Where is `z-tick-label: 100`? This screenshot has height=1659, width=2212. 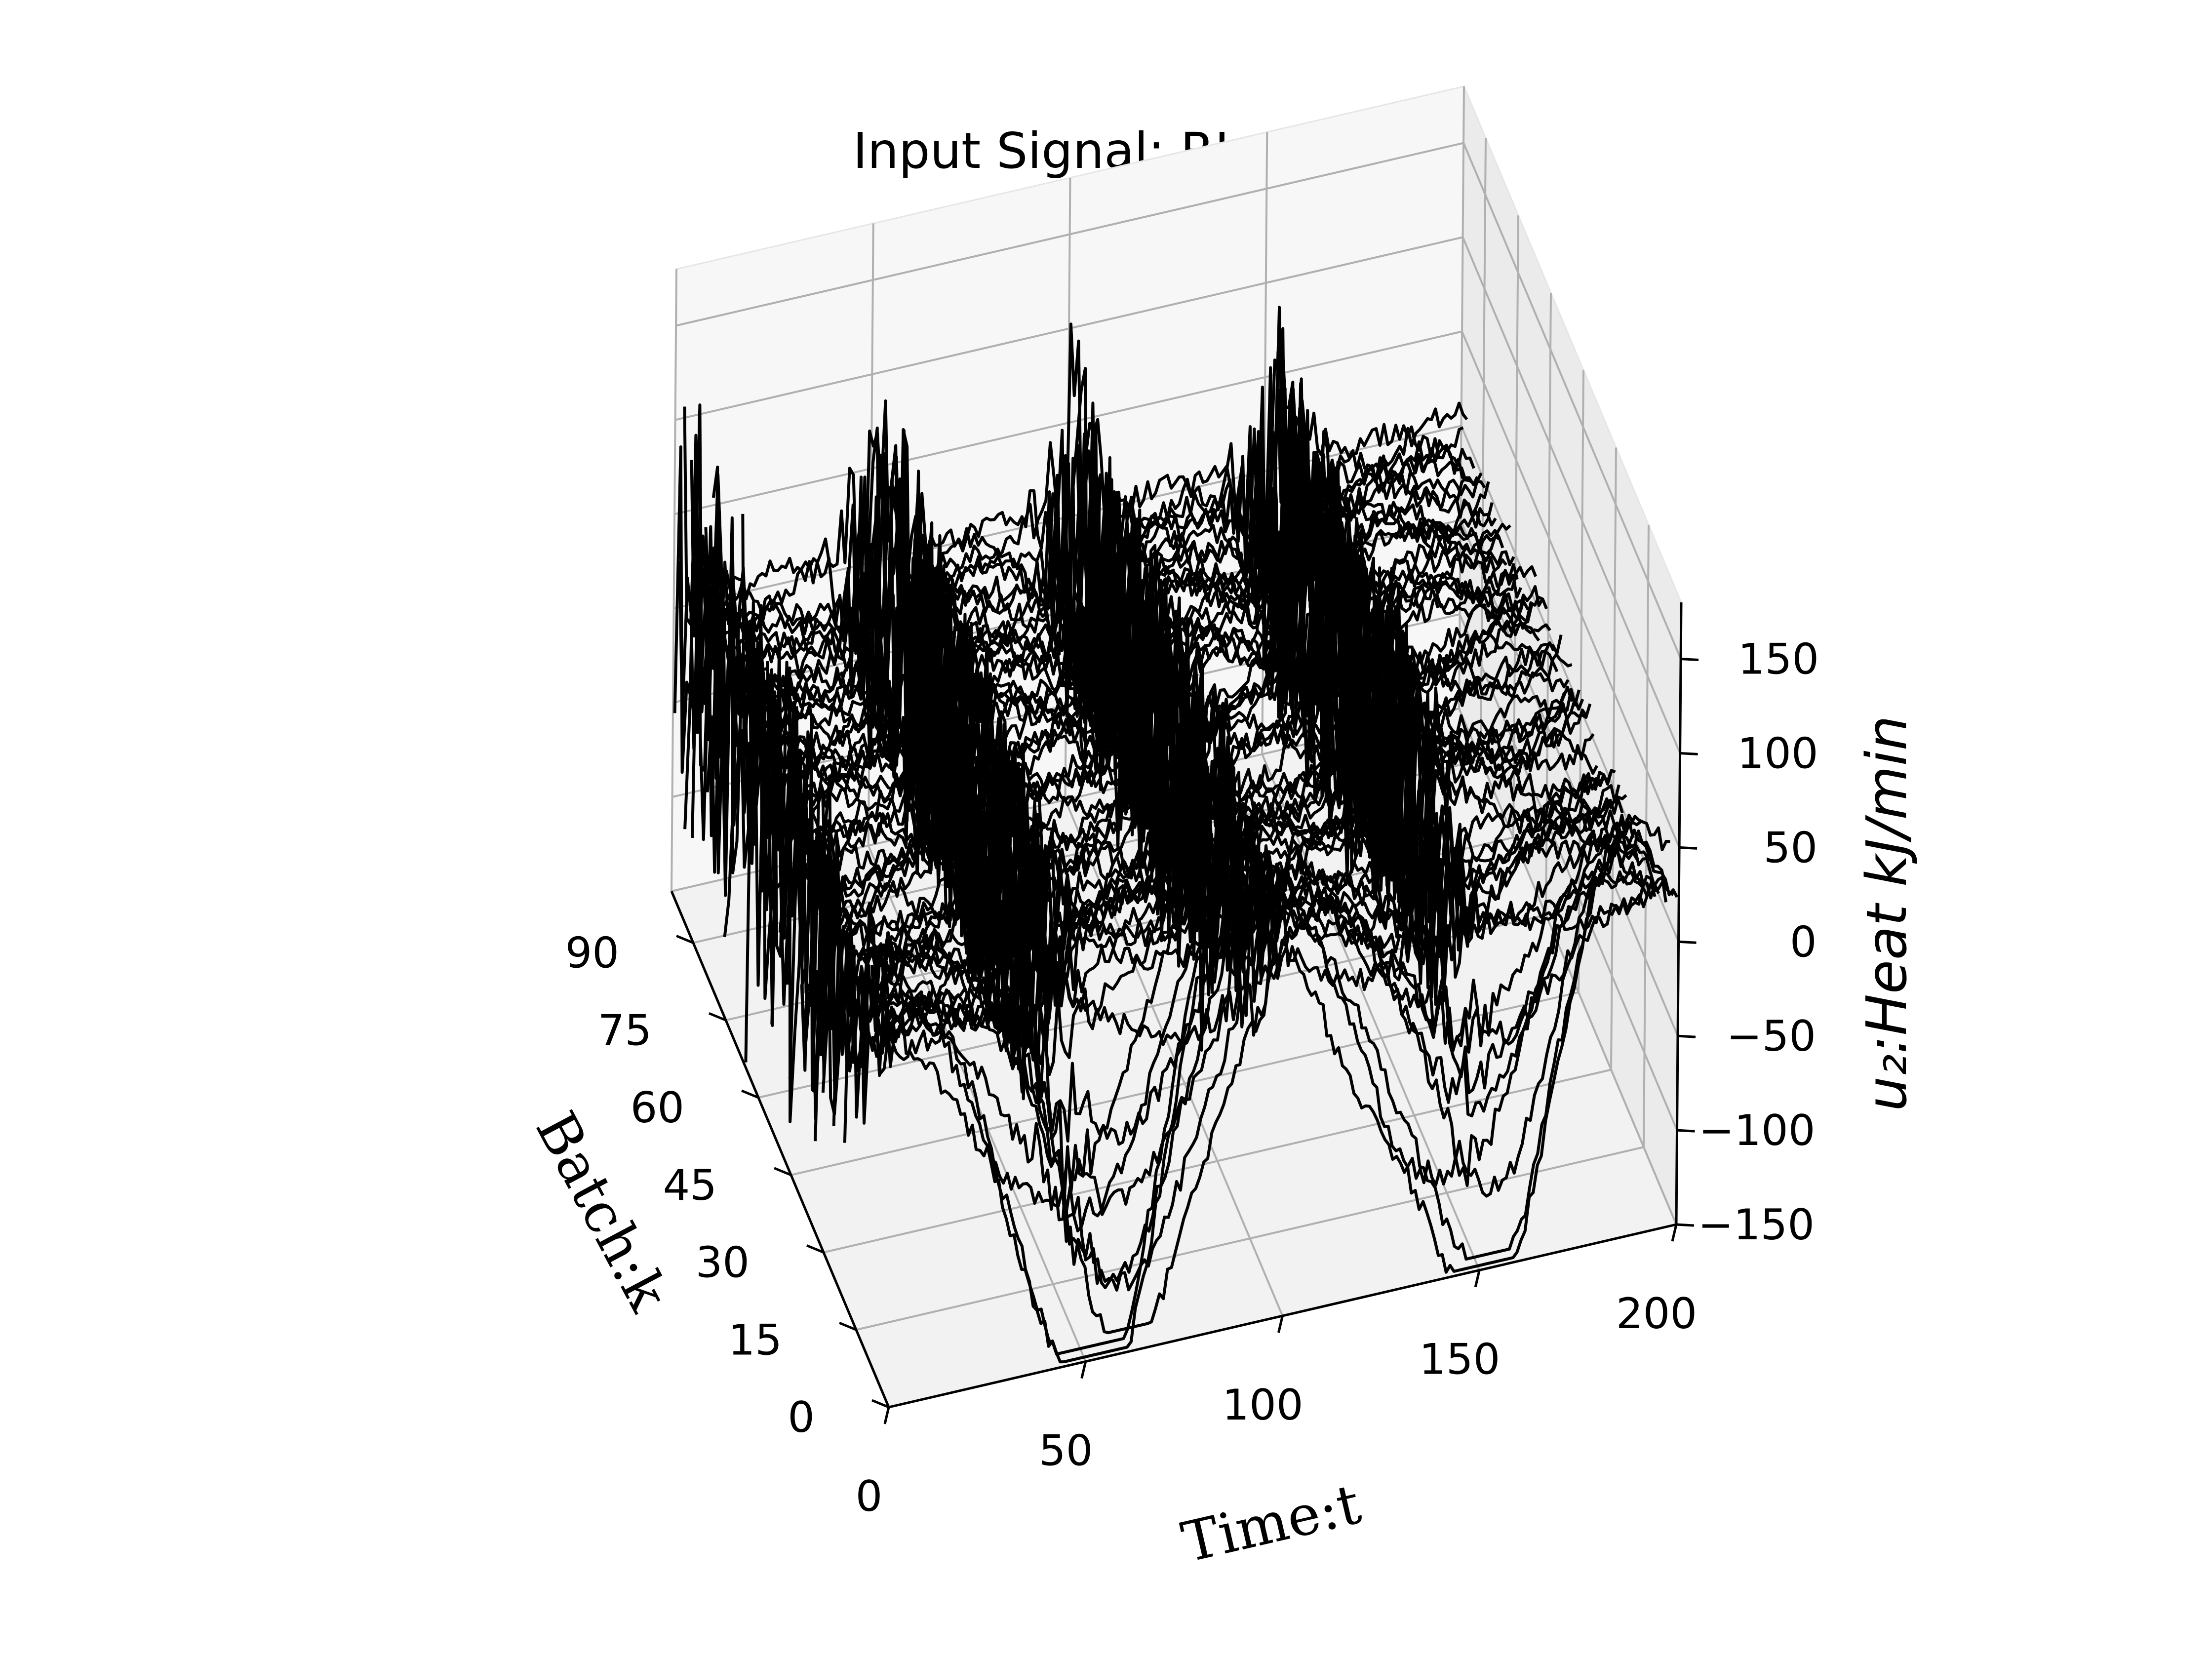
z-tick-label: 100 is located at coordinates (1778, 754).